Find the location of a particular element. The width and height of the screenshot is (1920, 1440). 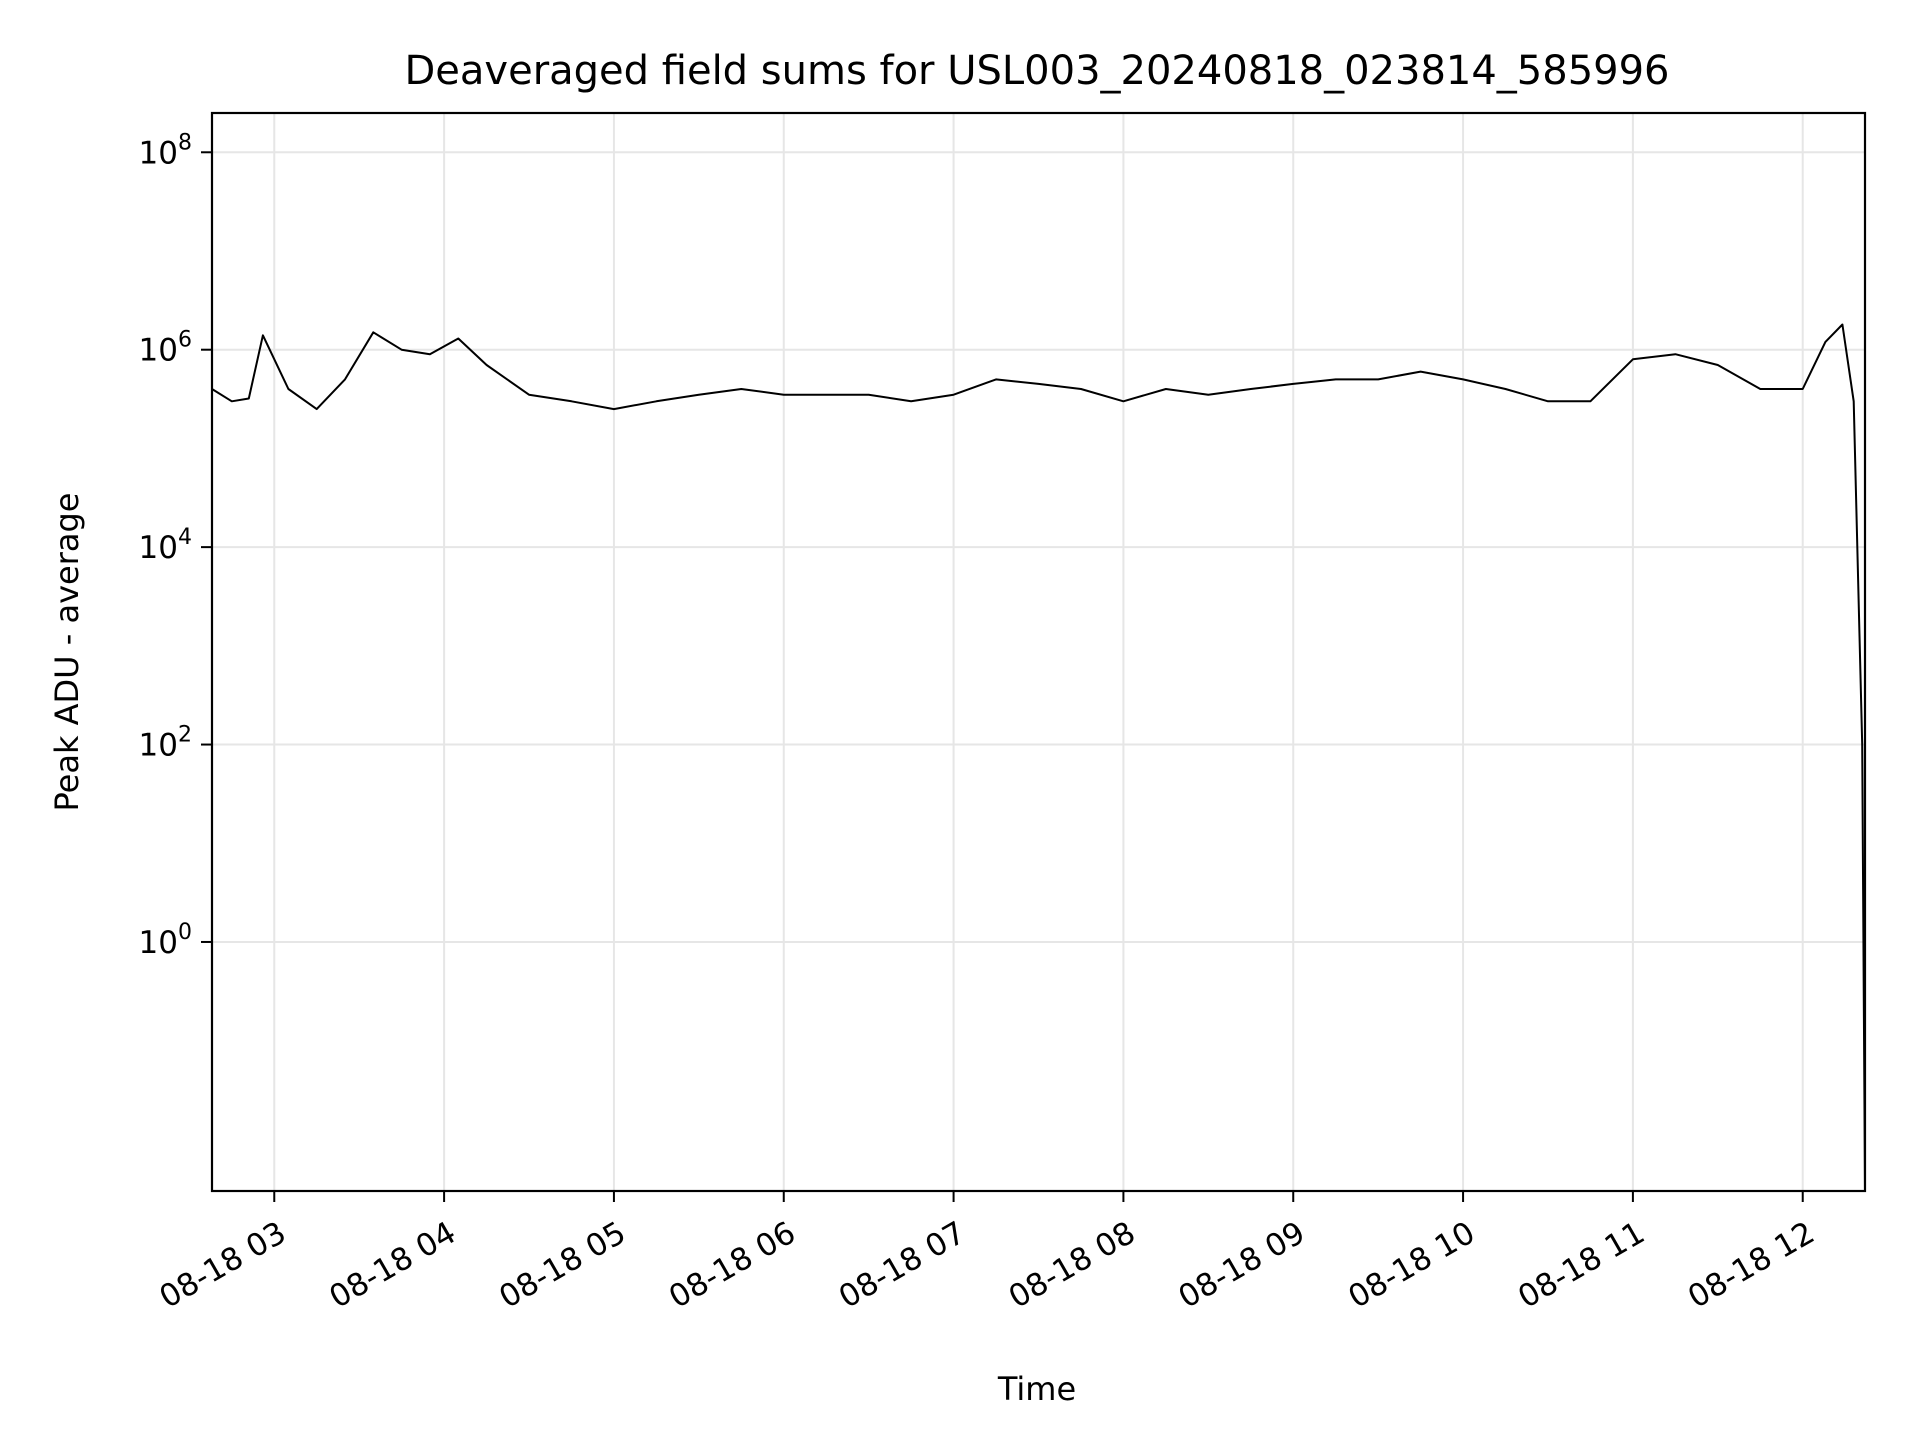

y-tick-label: 10⁴ is located at coordinates (165, 545).